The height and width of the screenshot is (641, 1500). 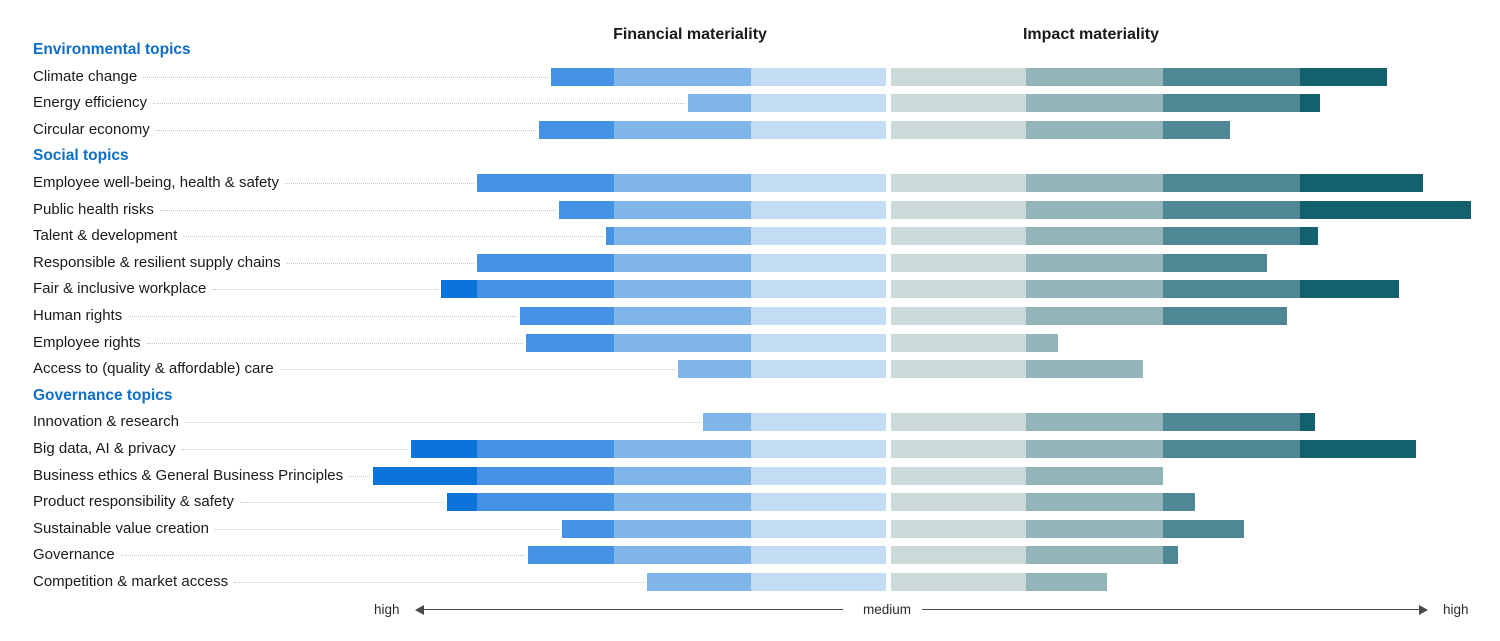 I want to click on topic-row: Energy efficiency, so click(x=359, y=103).